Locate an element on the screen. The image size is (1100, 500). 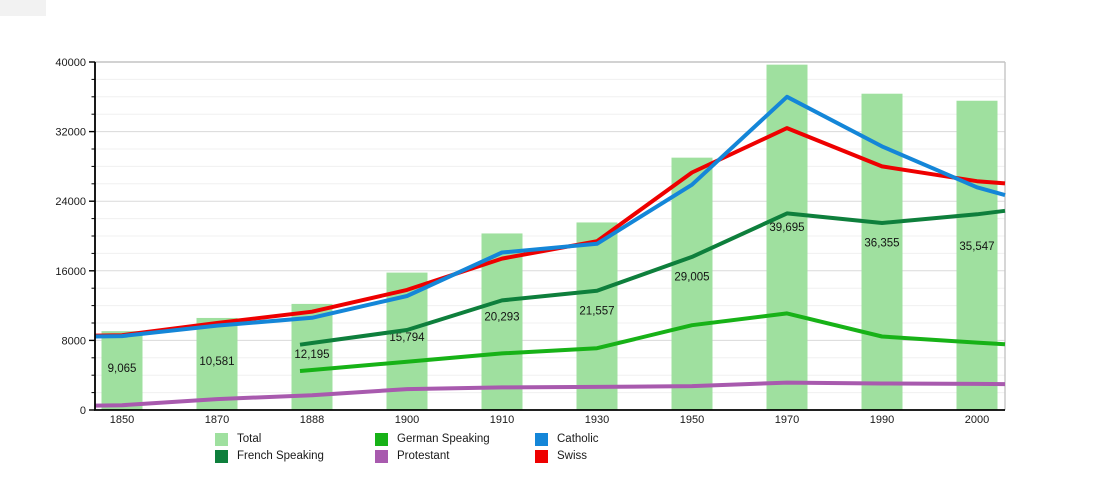
x-axis-label-1930: 1930 is located at coordinates (597, 420).